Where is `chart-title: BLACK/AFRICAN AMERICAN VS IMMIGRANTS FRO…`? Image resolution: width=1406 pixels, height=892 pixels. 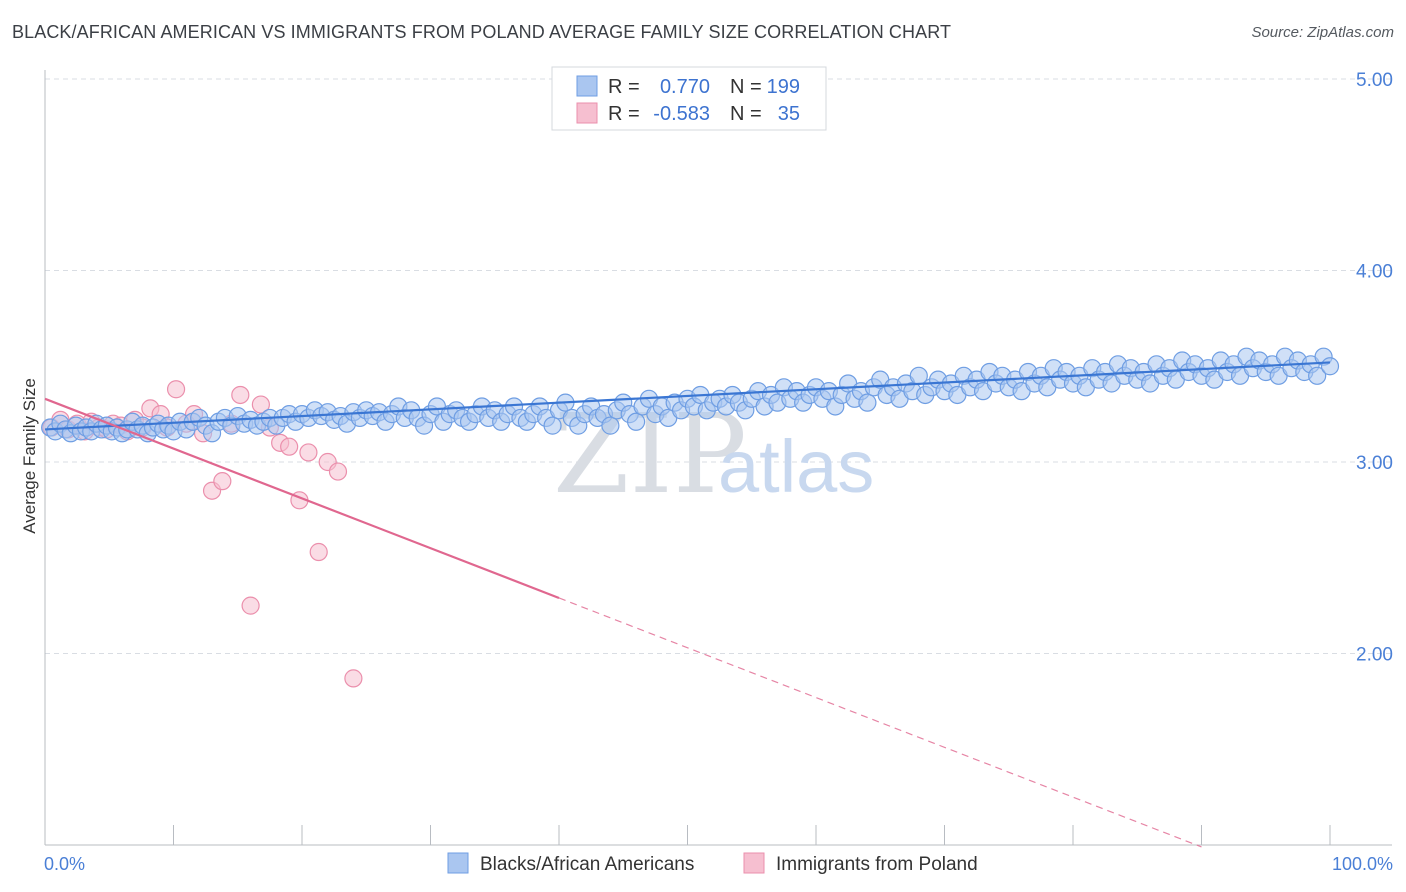 chart-title: BLACK/AFRICAN AMERICAN VS IMMIGRANTS FRO… is located at coordinates (482, 32).